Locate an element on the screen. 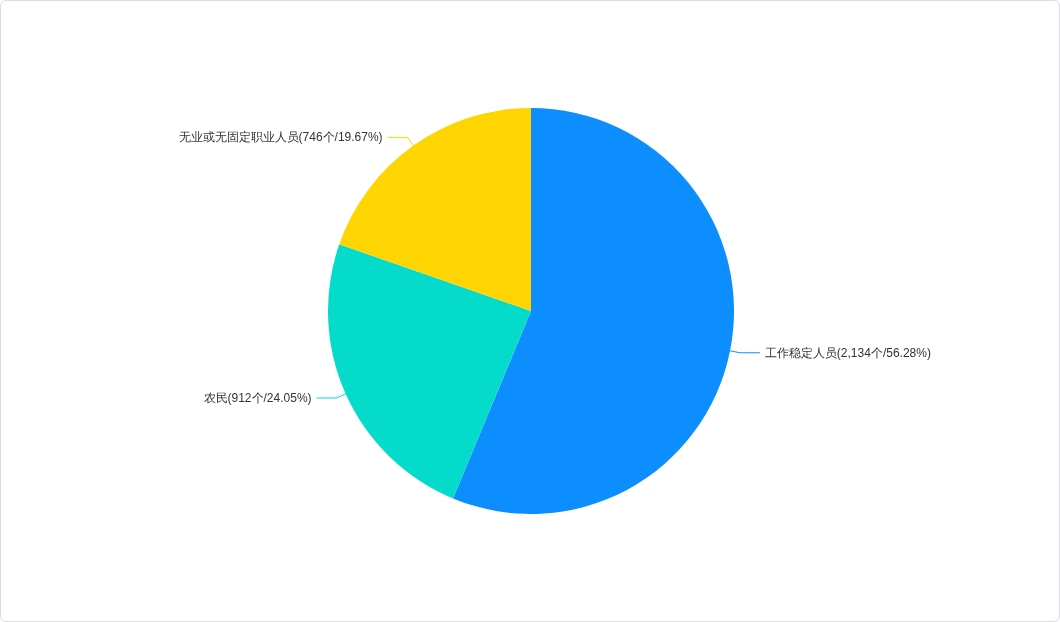 The height and width of the screenshot is (622, 1060). slice-label: 农民(912个/24.05%) is located at coordinates (257, 397).